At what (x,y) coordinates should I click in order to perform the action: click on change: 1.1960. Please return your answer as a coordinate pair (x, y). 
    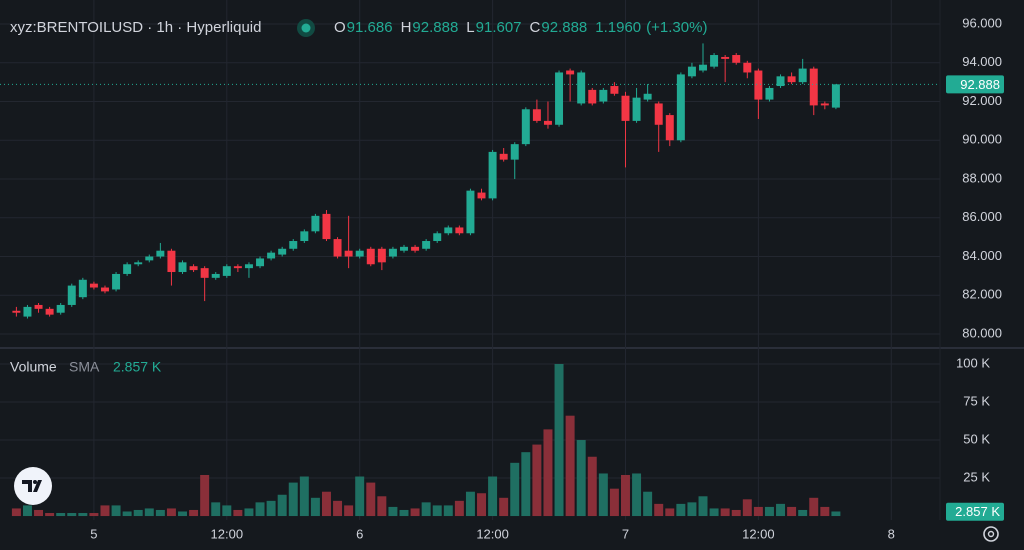
    Looking at the image, I should click on (618, 27).